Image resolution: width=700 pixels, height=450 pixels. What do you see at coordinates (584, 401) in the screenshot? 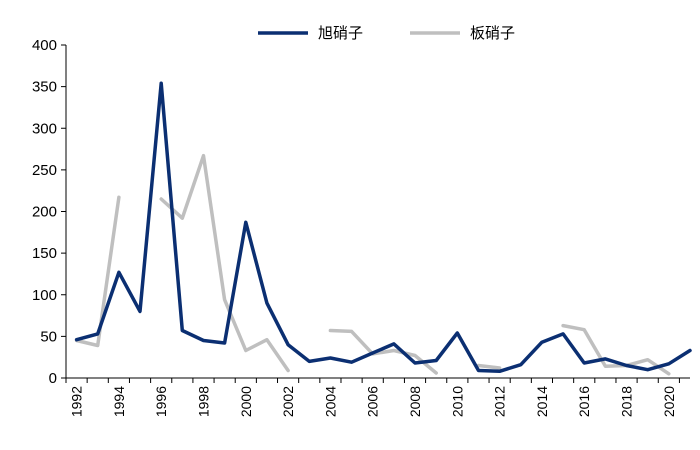
I see `x-tick-label: 2016` at bounding box center [584, 401].